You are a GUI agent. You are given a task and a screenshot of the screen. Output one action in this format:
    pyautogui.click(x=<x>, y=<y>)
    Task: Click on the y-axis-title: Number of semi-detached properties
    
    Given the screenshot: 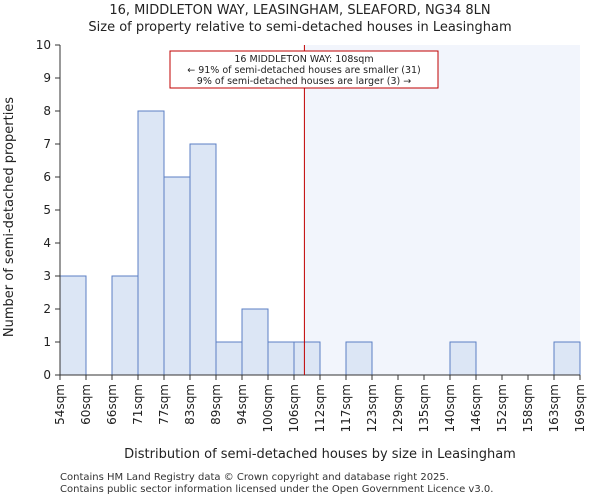 What is the action you would take?
    pyautogui.click(x=9, y=217)
    